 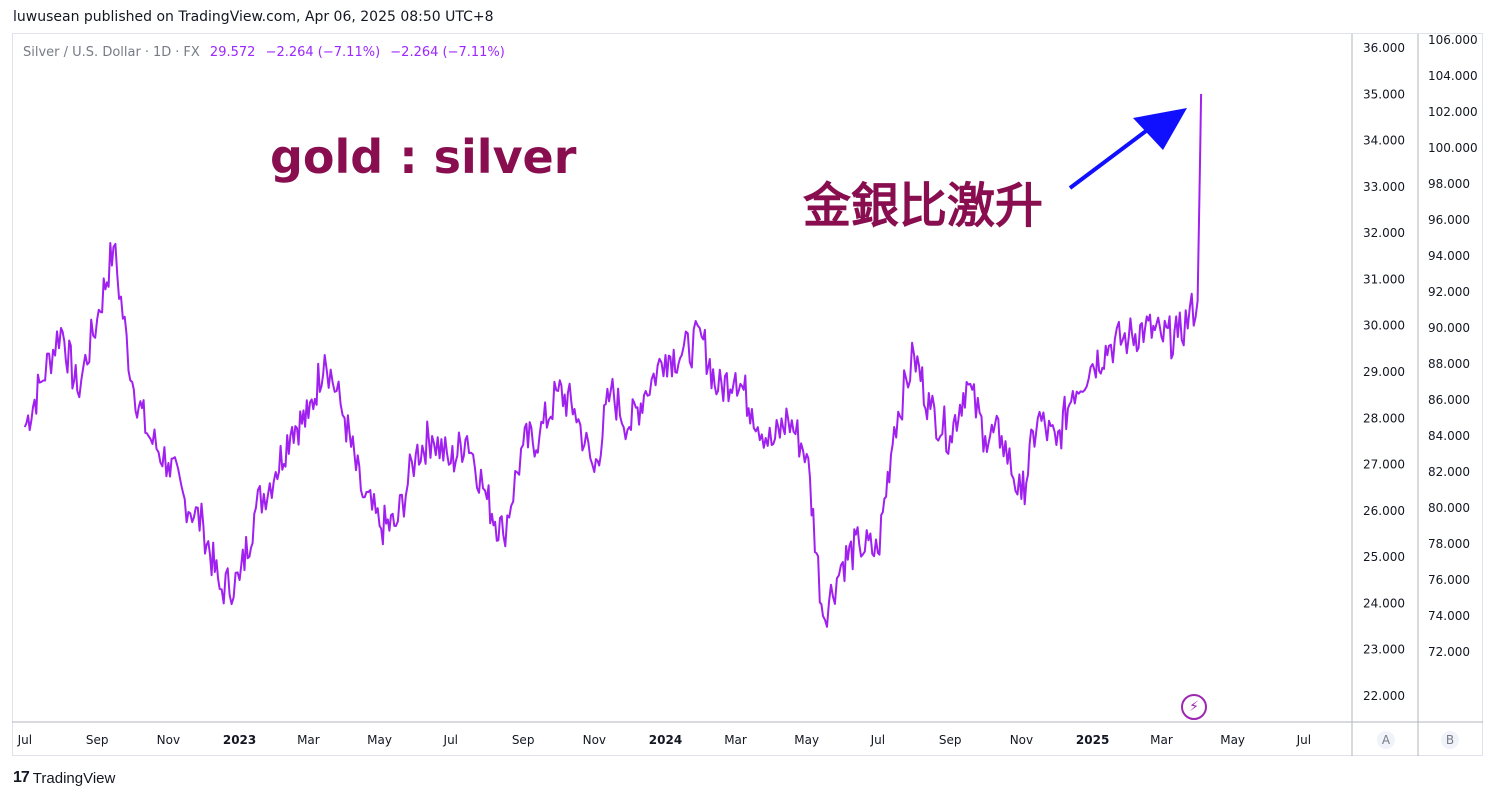 I want to click on legend-interval: 1D, so click(x=162, y=52).